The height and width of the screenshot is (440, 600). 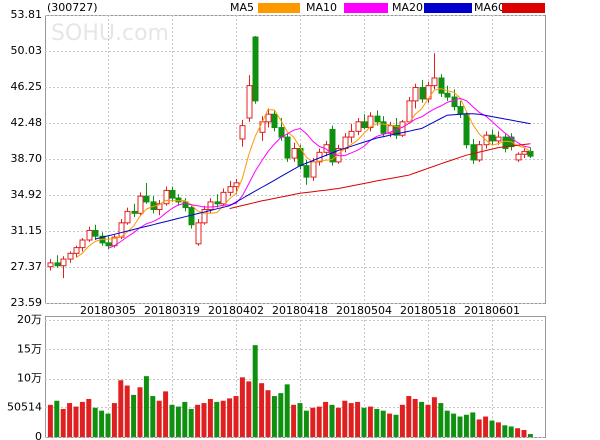 What do you see at coordinates (27, 266) in the screenshot?
I see `y-tick-label: 27.37` at bounding box center [27, 266].